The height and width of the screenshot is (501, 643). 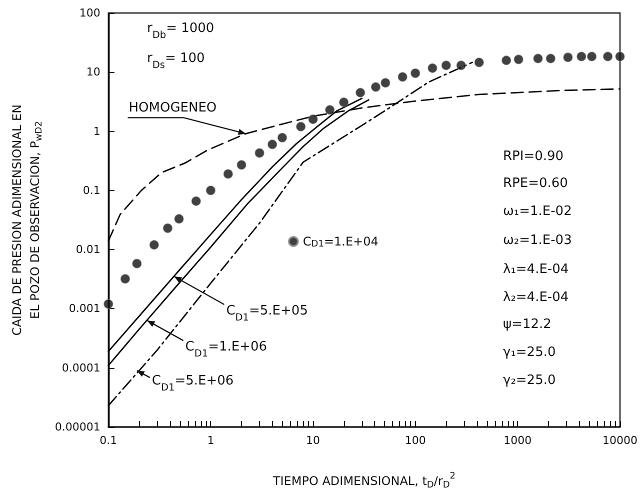 I want to click on y-tick-label: 1, so click(x=96, y=131).